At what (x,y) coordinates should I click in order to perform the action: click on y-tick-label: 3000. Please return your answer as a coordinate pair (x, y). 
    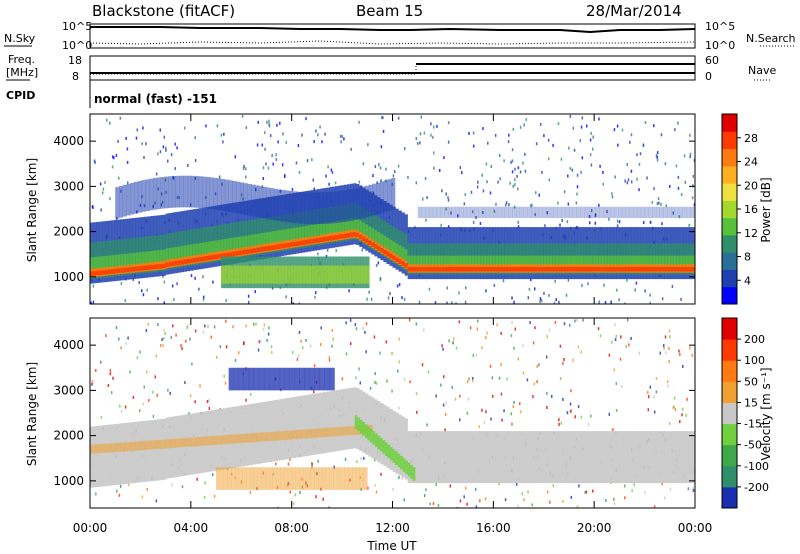
    Looking at the image, I should click on (68, 186).